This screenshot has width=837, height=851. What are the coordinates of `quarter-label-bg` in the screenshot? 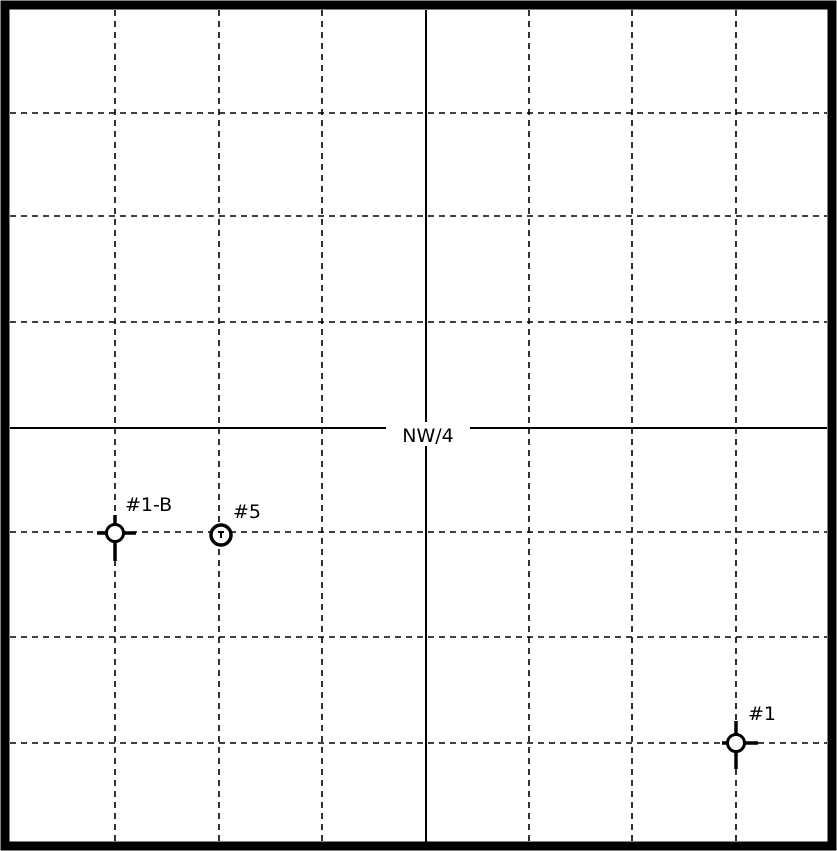 It's located at (428, 434).